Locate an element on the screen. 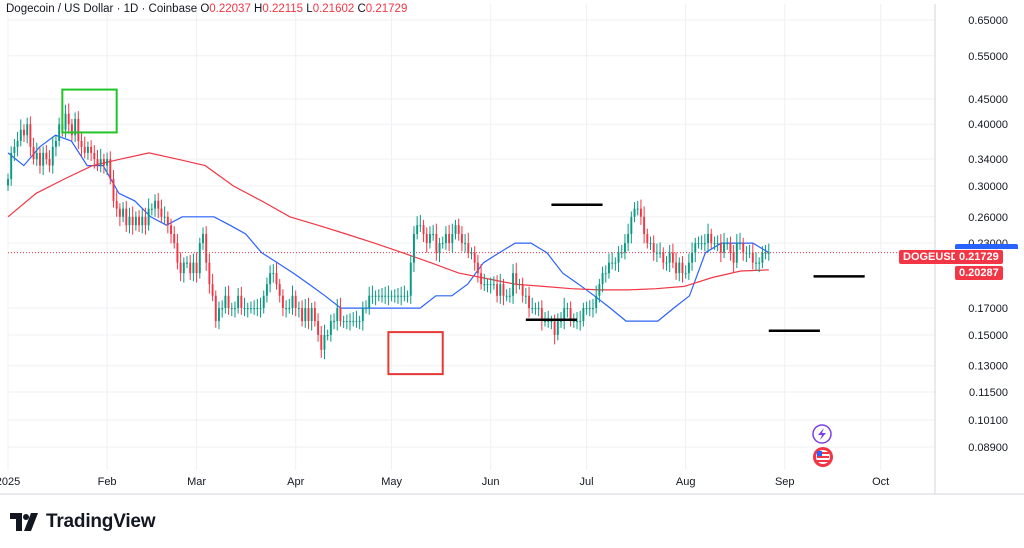 The image size is (1024, 548). y-tick-label: 0.11500 is located at coordinates (988, 393).